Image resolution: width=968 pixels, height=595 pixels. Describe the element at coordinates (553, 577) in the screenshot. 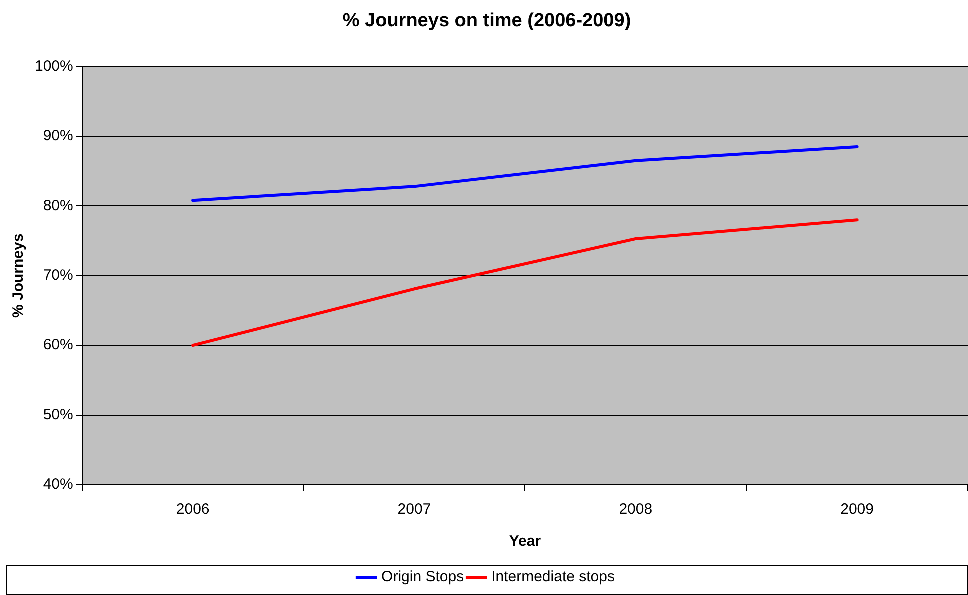

I see `legend-label: Intermediate stops` at that location.